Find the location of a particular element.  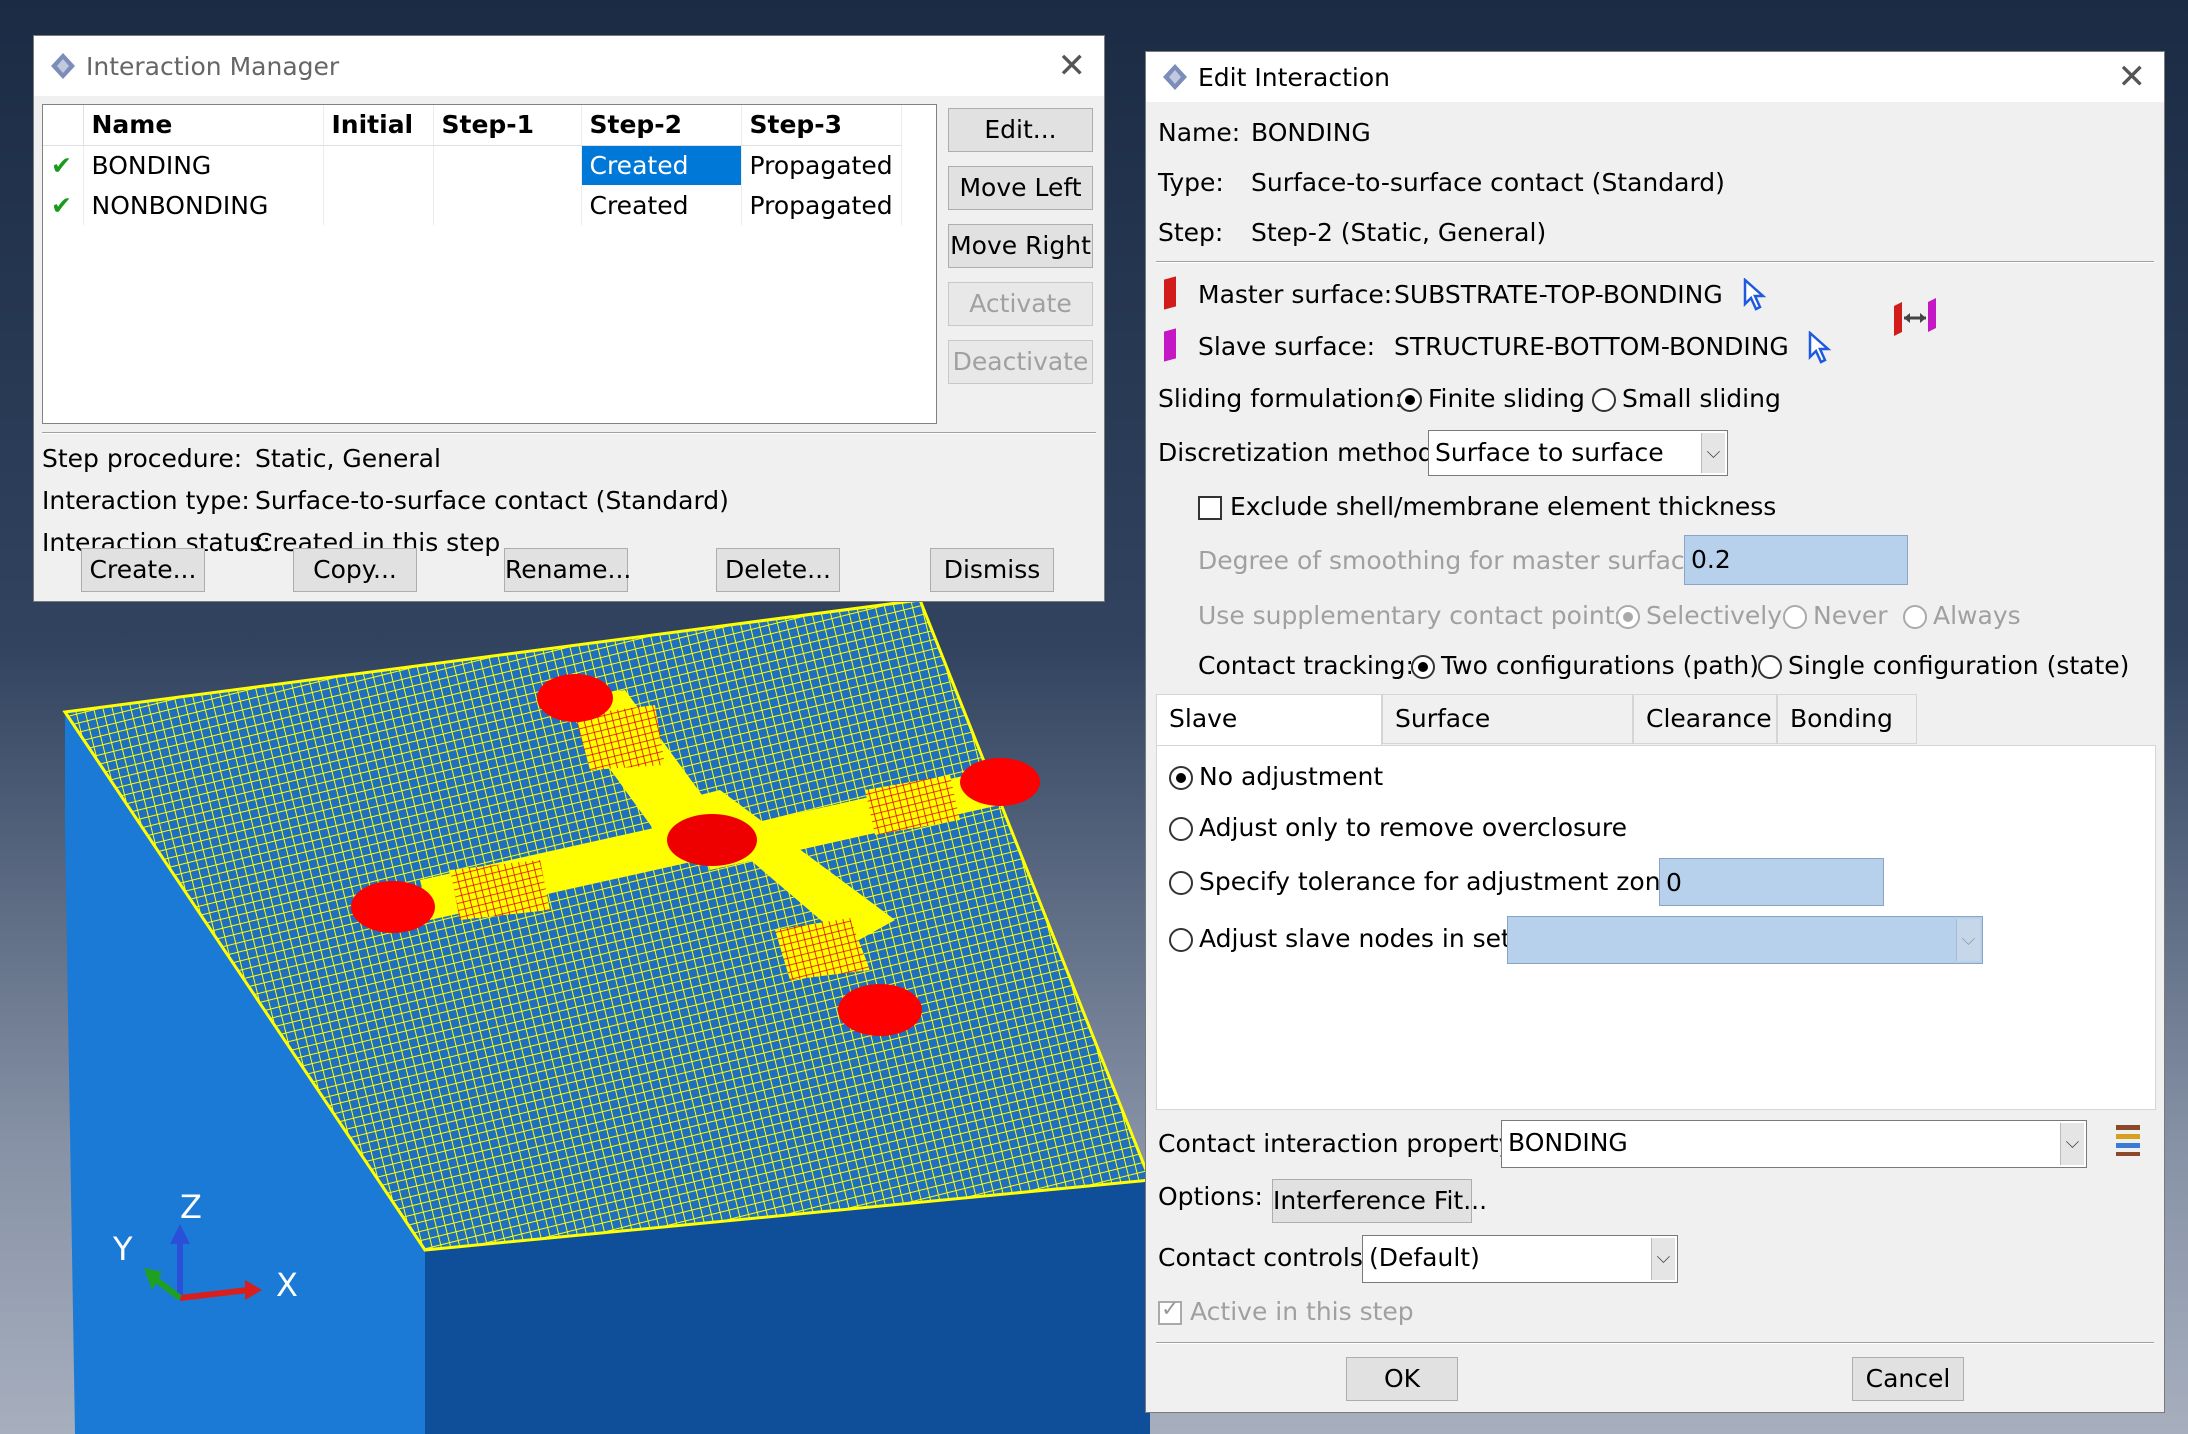

two-configurations-radio-dot is located at coordinates (1423, 667).